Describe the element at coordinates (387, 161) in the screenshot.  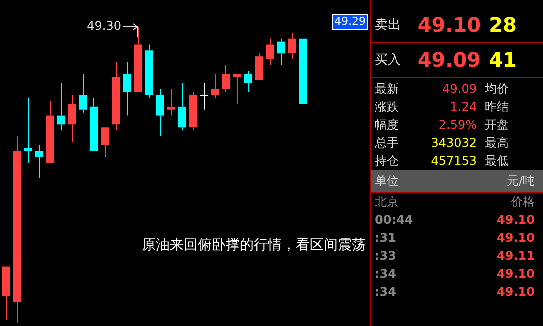
I see `text: 持仓` at that location.